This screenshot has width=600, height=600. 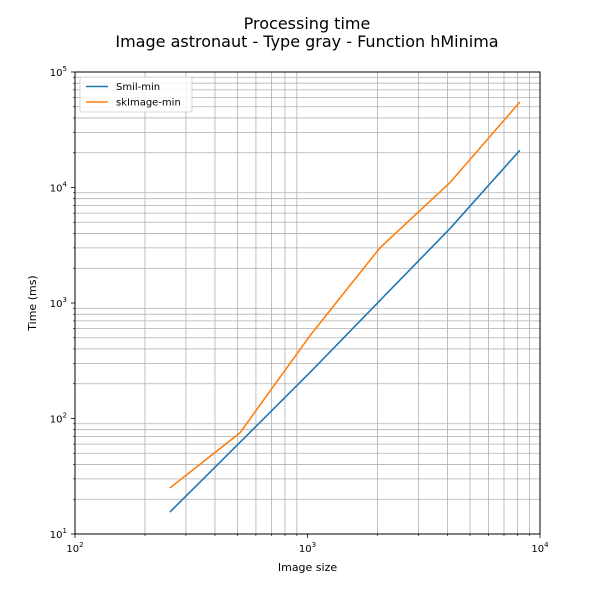 I want to click on x-tick-label: 10², so click(x=74, y=548).